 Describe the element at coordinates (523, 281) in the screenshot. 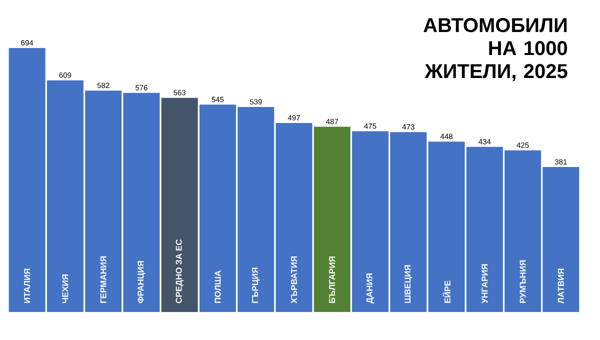

I see `x-tick-label: РУМЪНИЯ` at that location.